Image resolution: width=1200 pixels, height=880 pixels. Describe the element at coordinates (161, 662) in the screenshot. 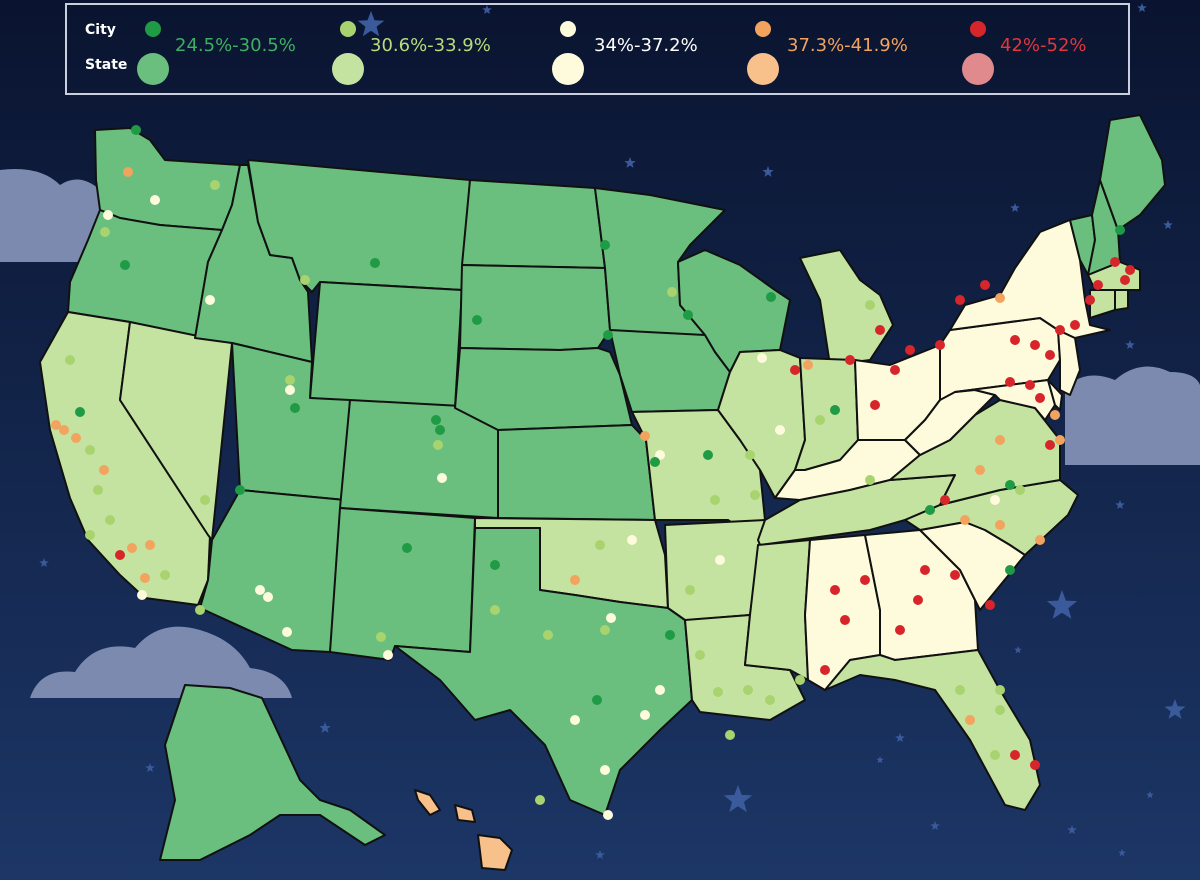

I see `cloud-bottom-left` at that location.